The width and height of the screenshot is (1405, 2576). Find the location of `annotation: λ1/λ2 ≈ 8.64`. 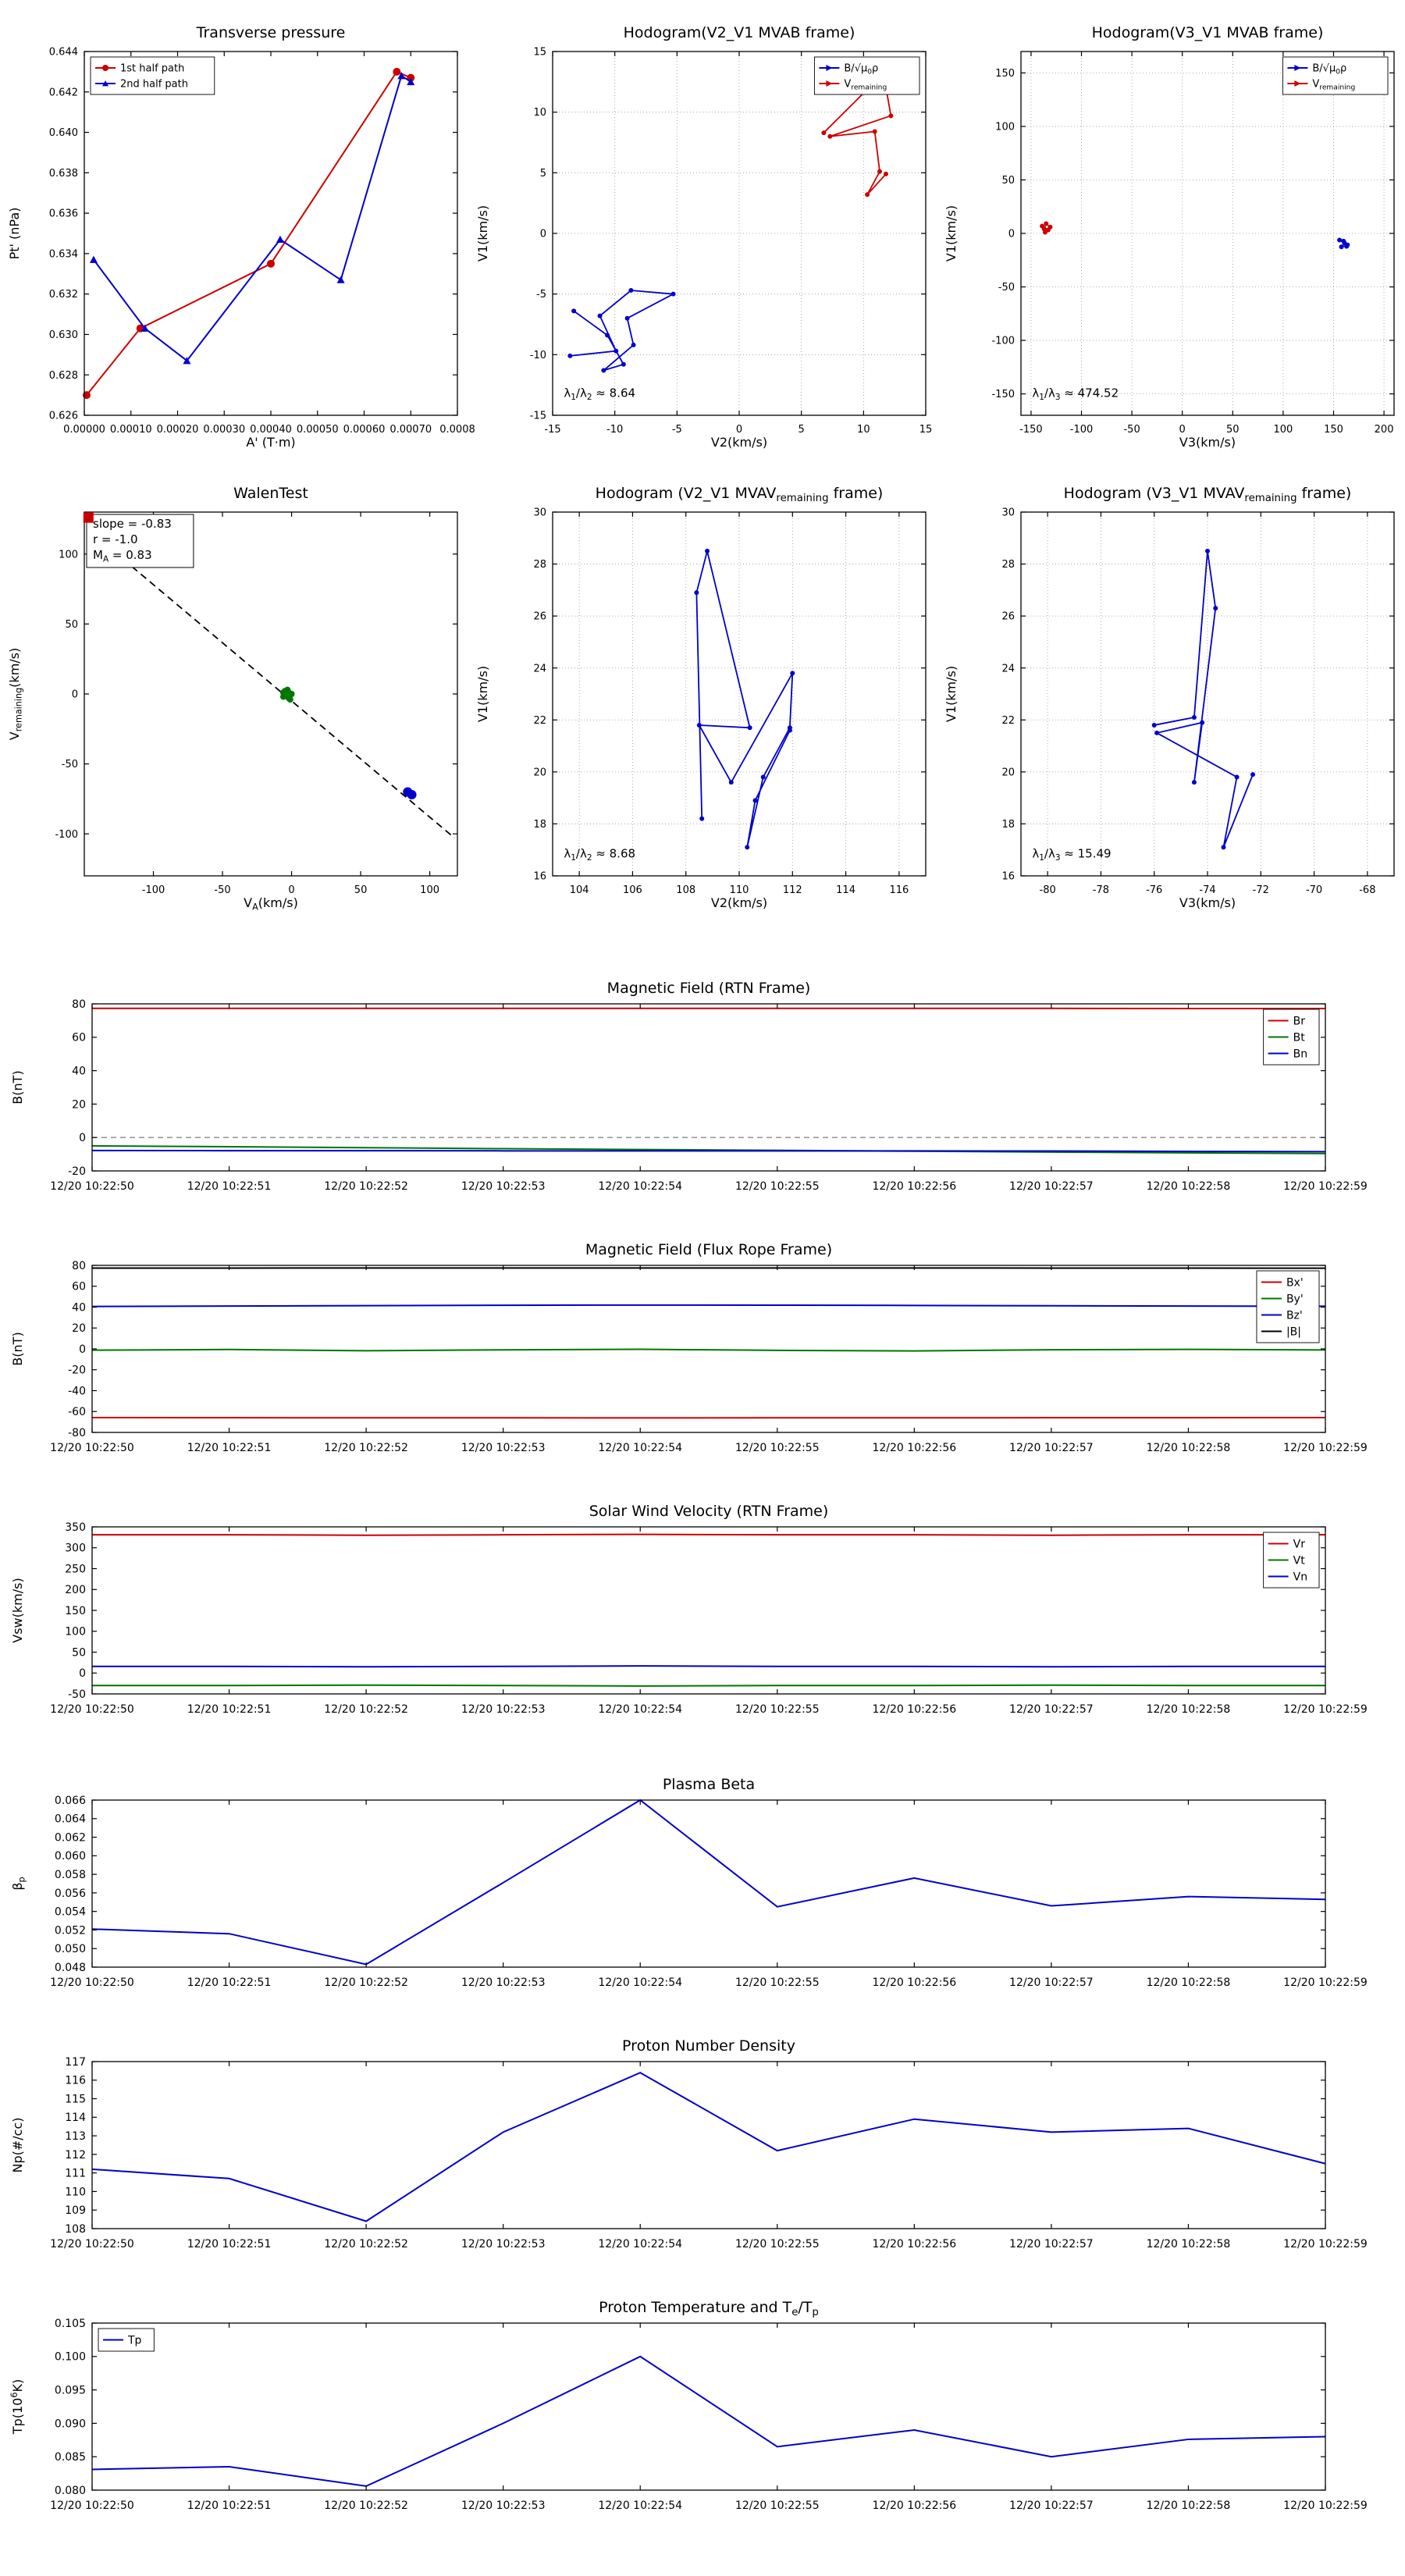

annotation: λ1/λ2 ≈ 8.64 is located at coordinates (600, 394).